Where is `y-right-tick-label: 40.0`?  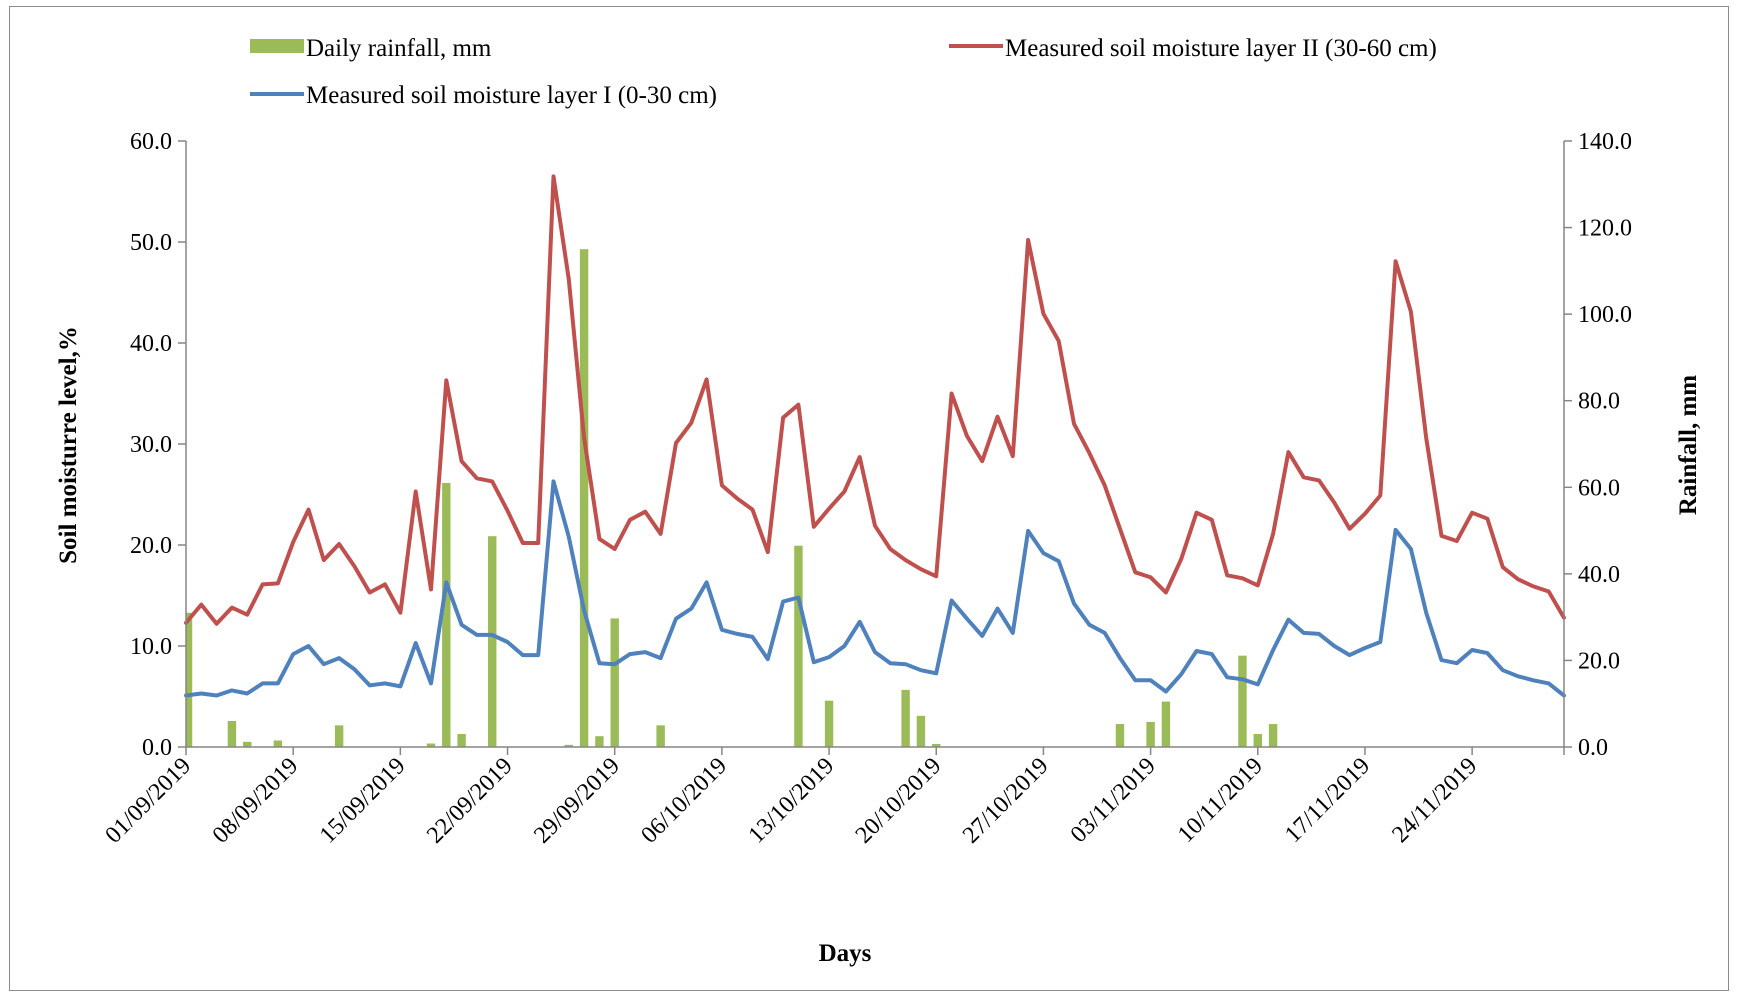 y-right-tick-label: 40.0 is located at coordinates (1599, 575).